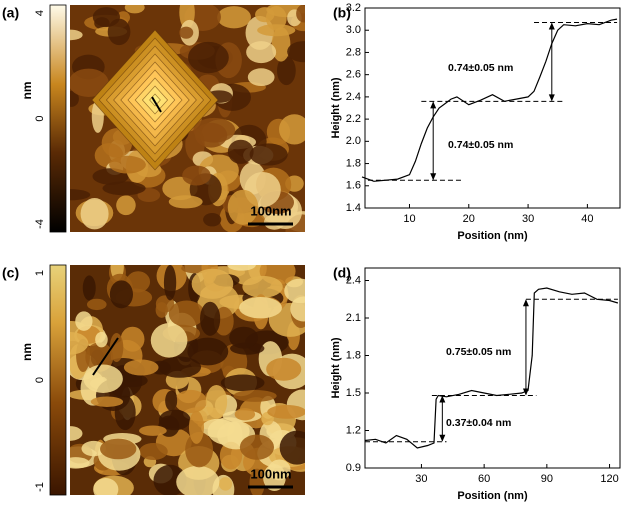 This screenshot has height=507, width=624. I want to click on y-tick-label: 3.2, so click(353, 8).